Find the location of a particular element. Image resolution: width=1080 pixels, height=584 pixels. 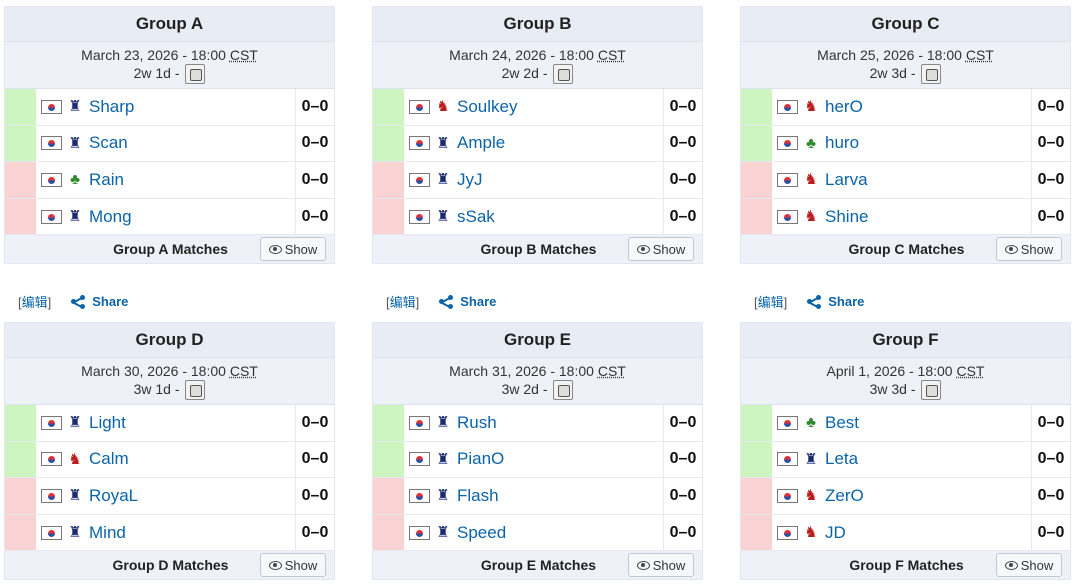

player-cell: ♜ sSak is located at coordinates (534, 216).